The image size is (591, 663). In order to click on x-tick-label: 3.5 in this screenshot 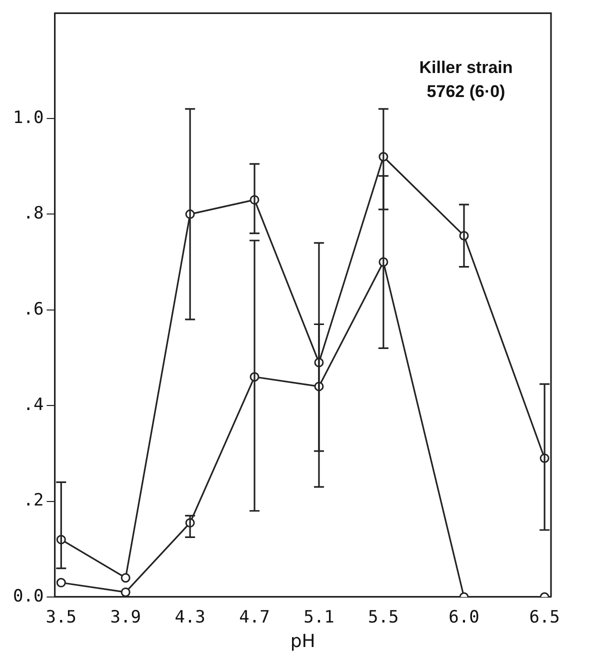, I will do `click(61, 618)`.